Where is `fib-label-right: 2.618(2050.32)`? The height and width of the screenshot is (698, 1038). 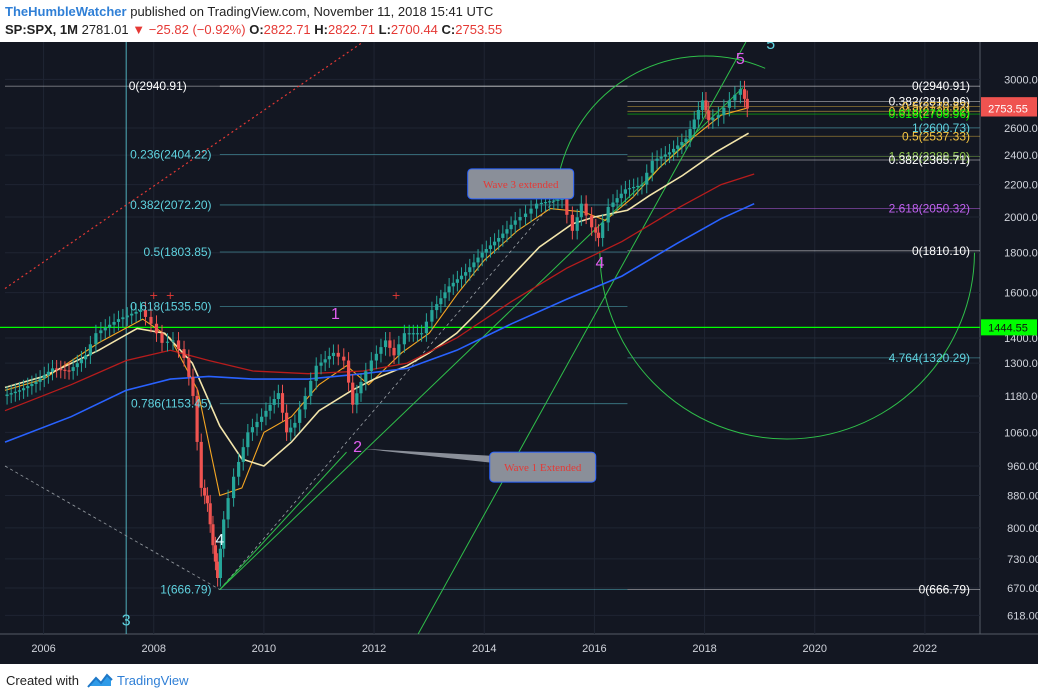
fib-label-right: 2.618(2050.32) is located at coordinates (929, 209).